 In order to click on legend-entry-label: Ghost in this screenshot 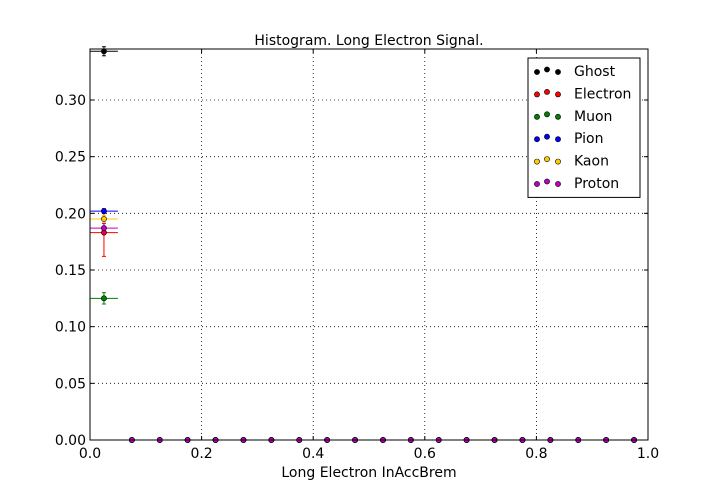, I will do `click(595, 72)`.